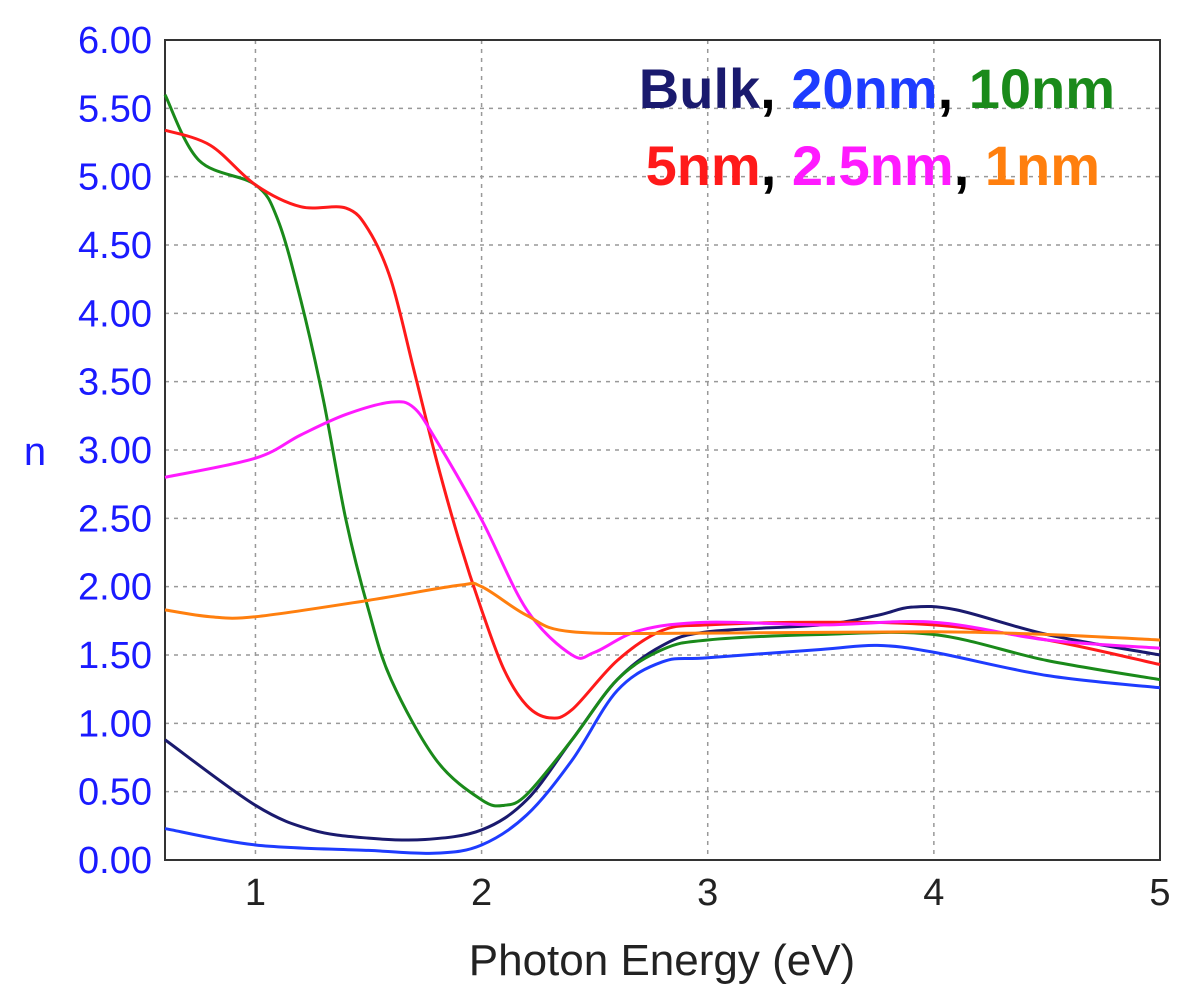  I want to click on legend-10nm: 10nm, so click(1042, 88).